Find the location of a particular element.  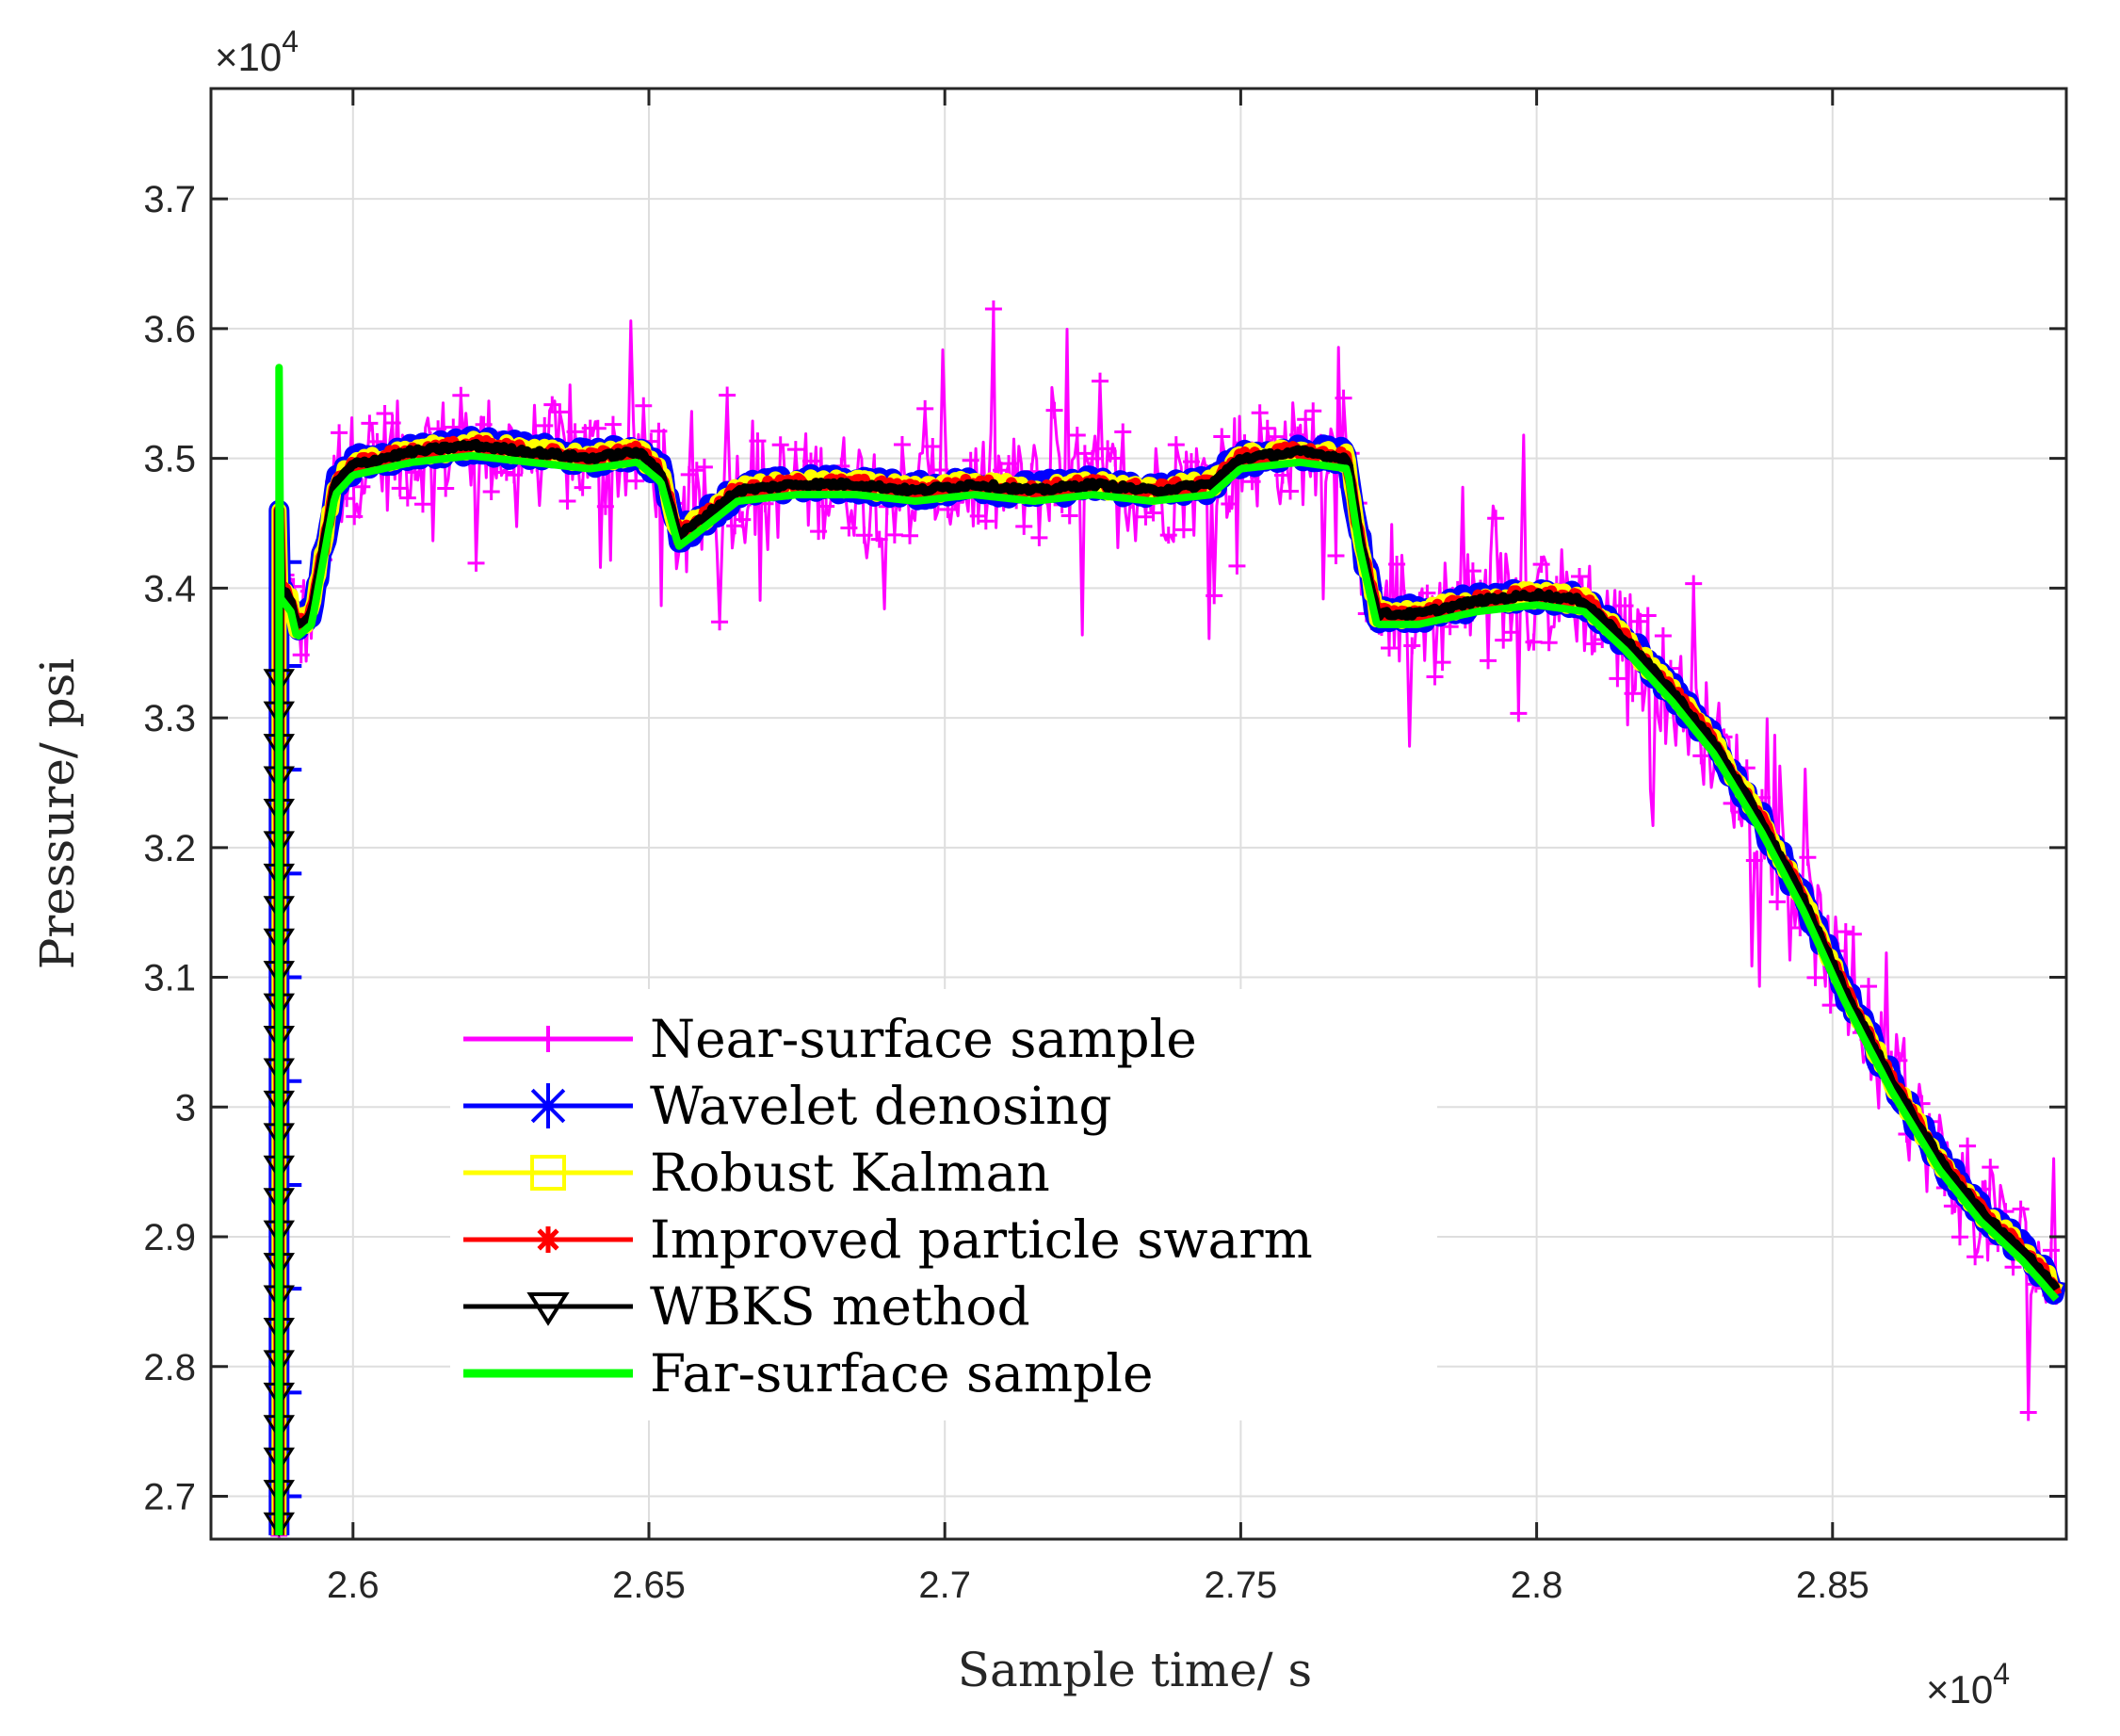

y-tick-label: 3.4 is located at coordinates (170, 589).